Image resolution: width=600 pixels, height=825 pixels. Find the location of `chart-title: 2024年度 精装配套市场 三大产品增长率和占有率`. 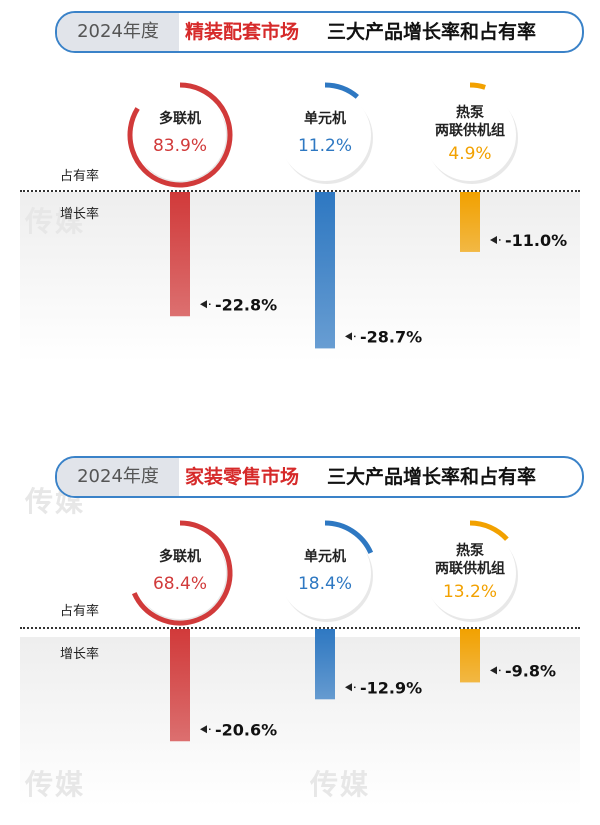

chart-title: 2024年度 精装配套市场 三大产品增长率和占有率 is located at coordinates (319, 32).